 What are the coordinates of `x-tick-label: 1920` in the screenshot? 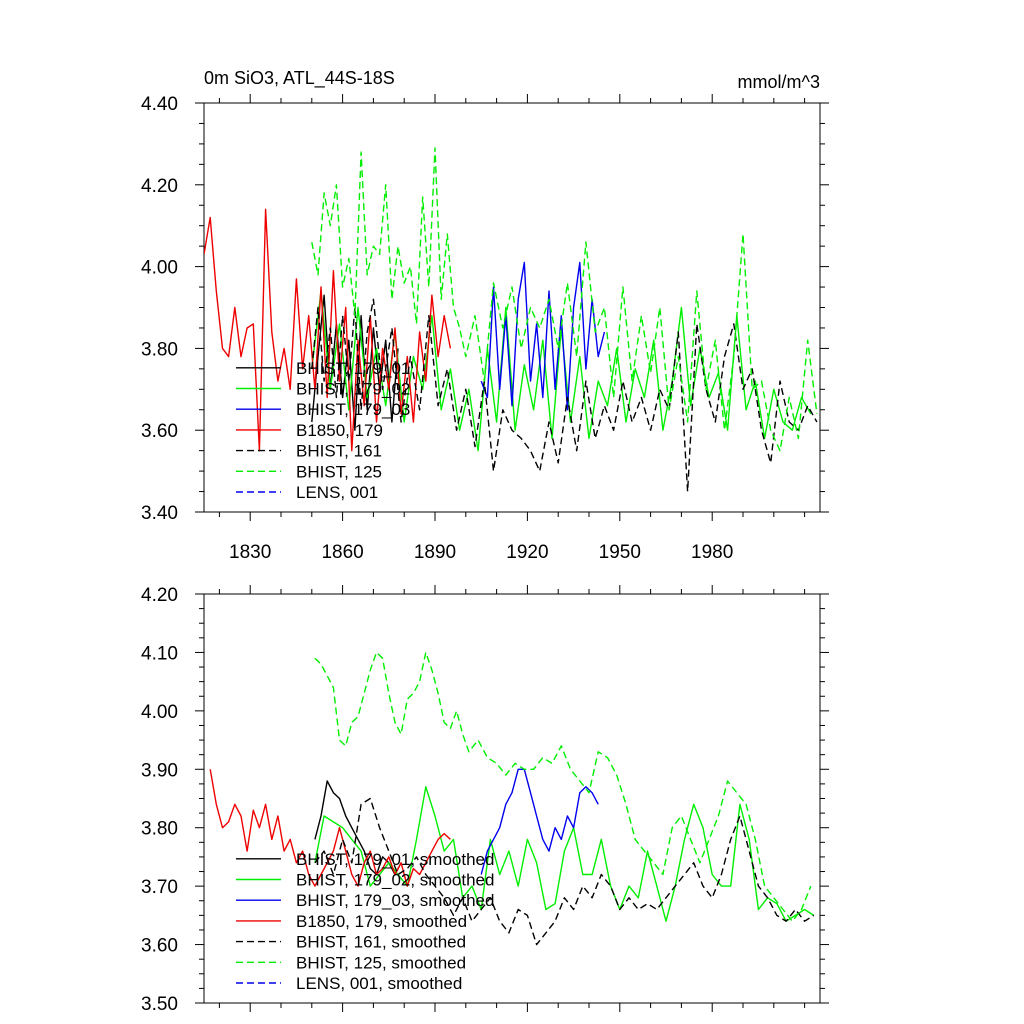 It's located at (527, 552).